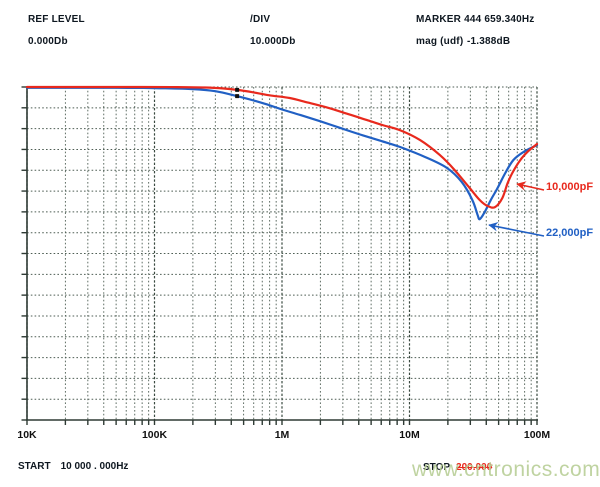  I want to click on x-axis-tick-label: 10K, so click(27, 435).